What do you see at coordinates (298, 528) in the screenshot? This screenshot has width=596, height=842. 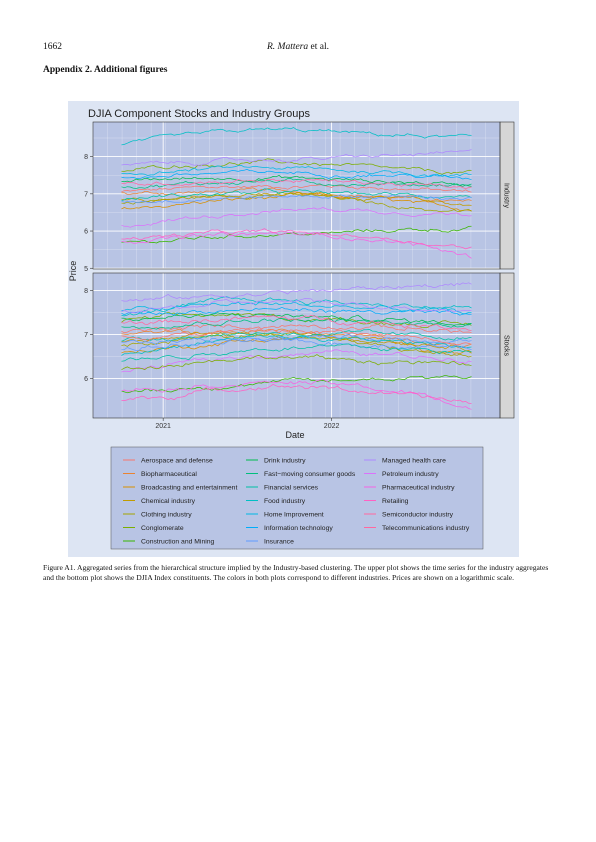 I see `legend-label: Information technology` at bounding box center [298, 528].